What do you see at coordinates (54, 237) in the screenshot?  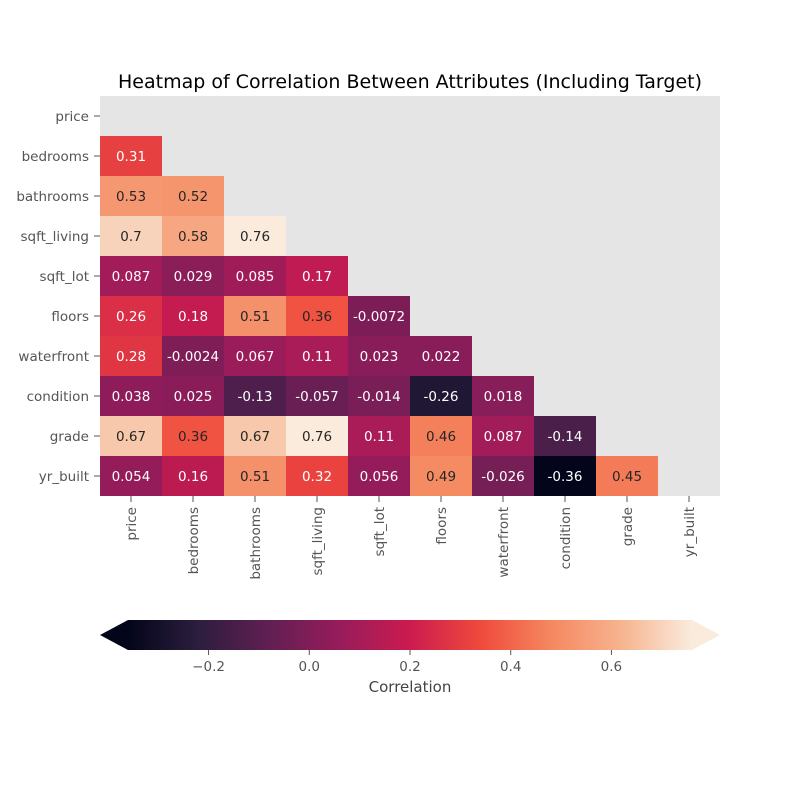 I see `y-axis-tick-label: sqft_living` at bounding box center [54, 237].